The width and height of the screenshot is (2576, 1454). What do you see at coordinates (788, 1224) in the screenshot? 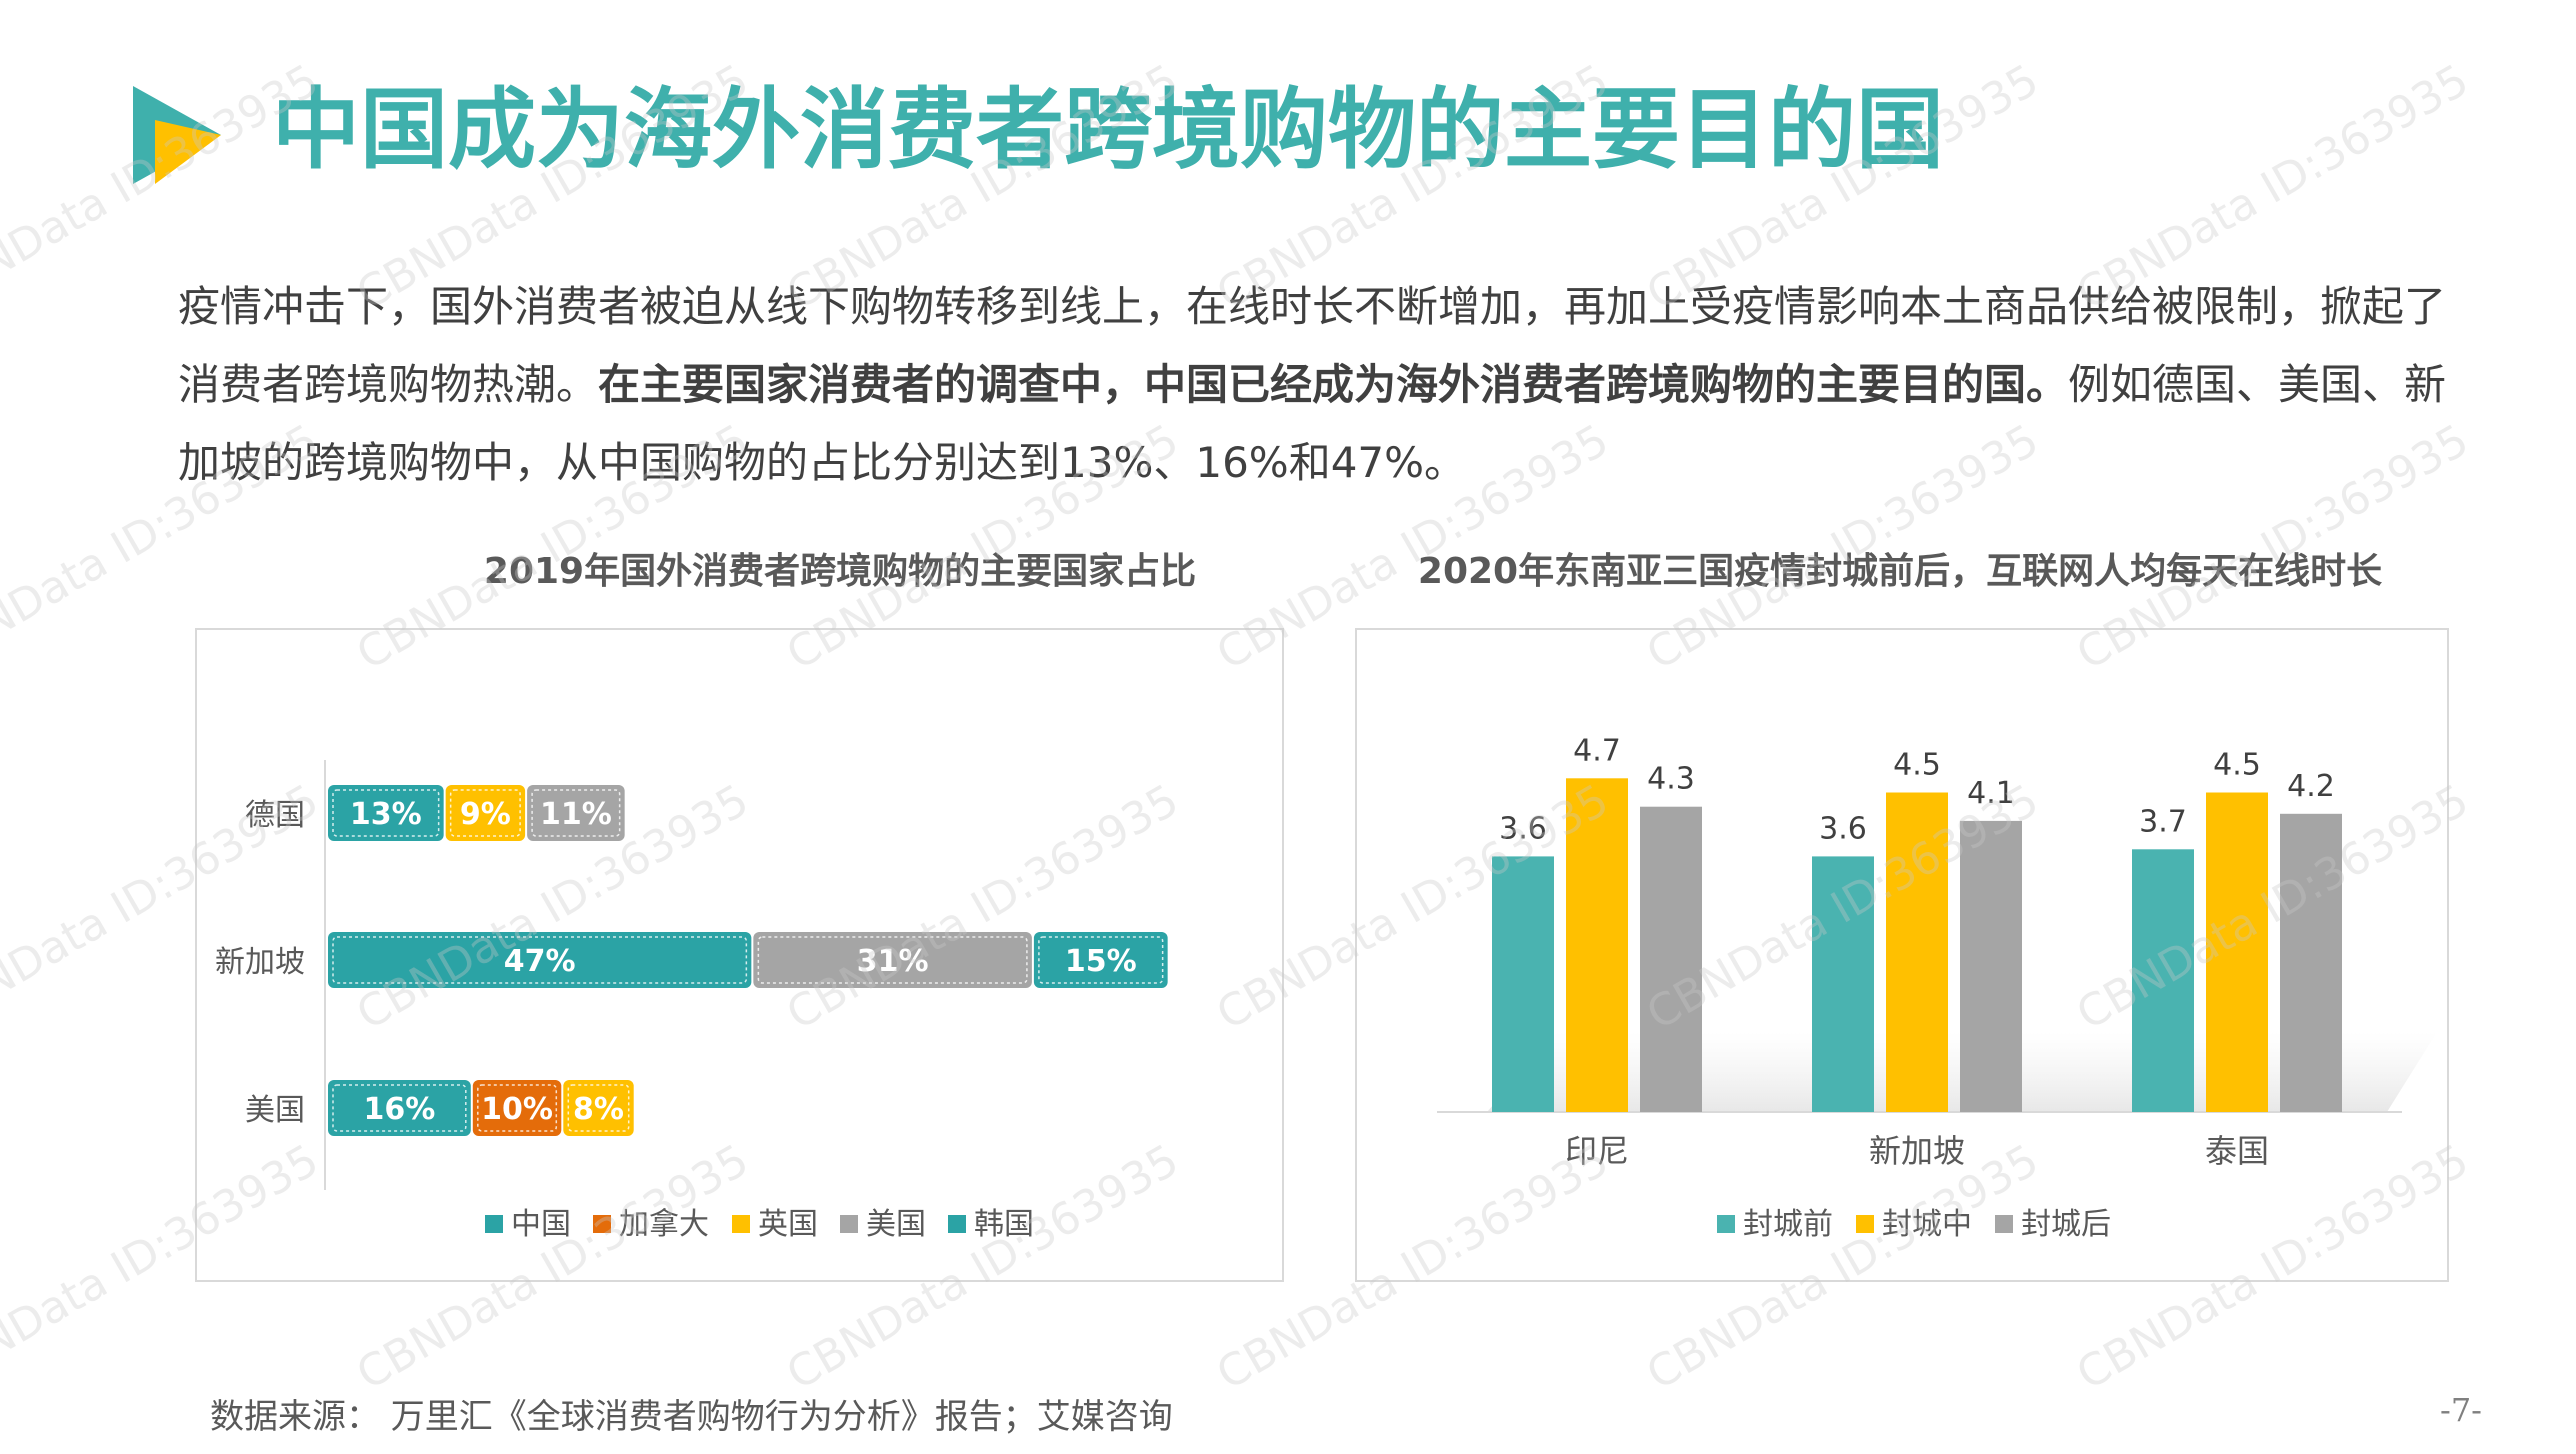
I see `chart1-legend-label: 英国` at bounding box center [788, 1224].